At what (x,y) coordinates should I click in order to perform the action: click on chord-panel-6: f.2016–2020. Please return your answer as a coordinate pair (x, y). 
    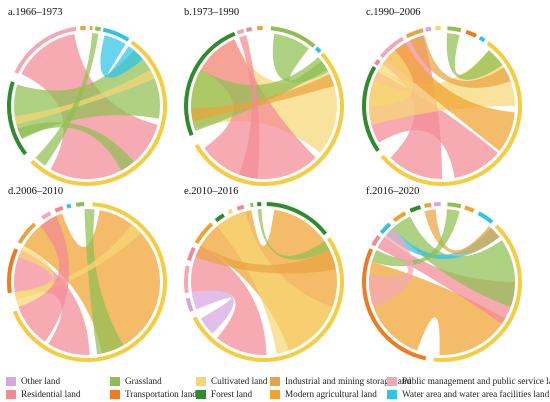
    Looking at the image, I should click on (442, 274).